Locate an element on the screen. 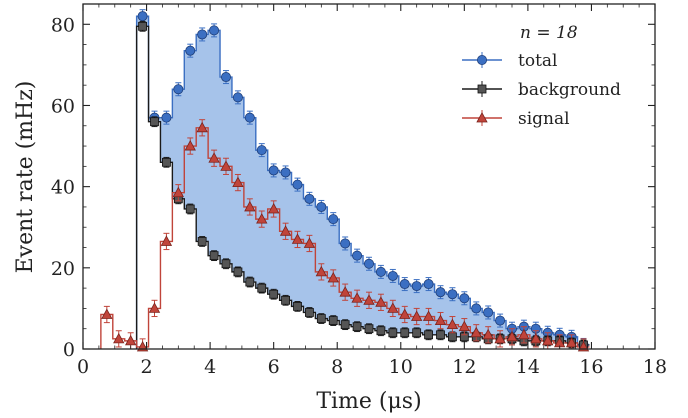 The image size is (688, 418). x-tick-label: 16 is located at coordinates (591, 367).